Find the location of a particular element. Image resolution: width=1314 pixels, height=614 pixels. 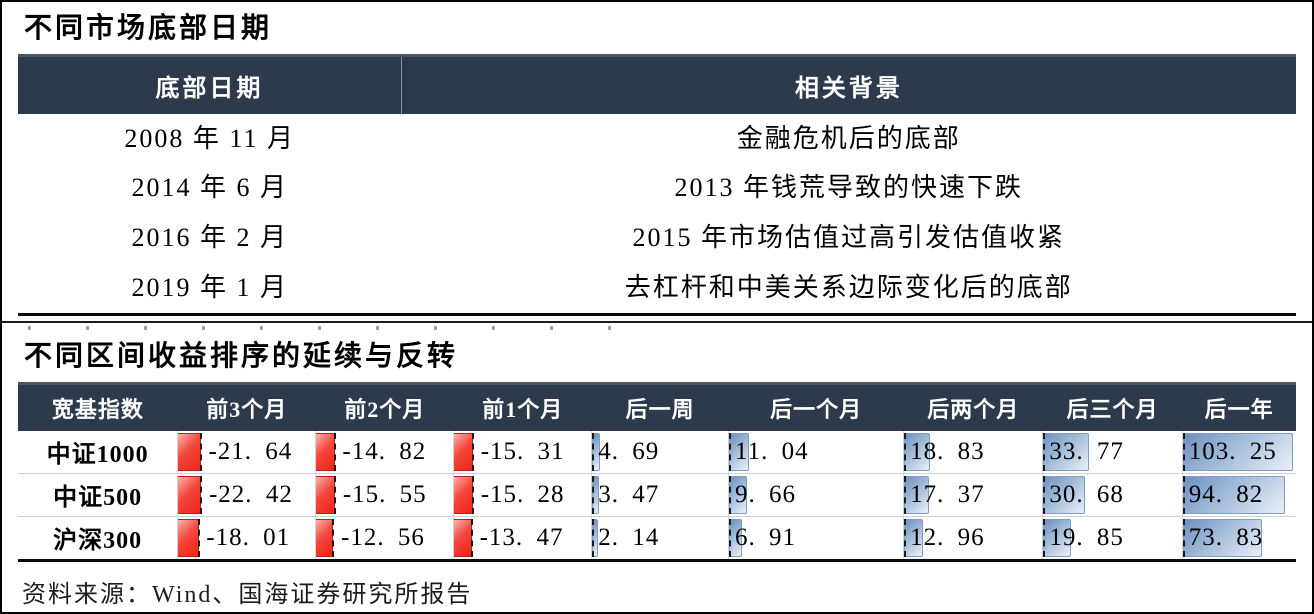

value-cell: 6. 91 is located at coordinates (816, 538).